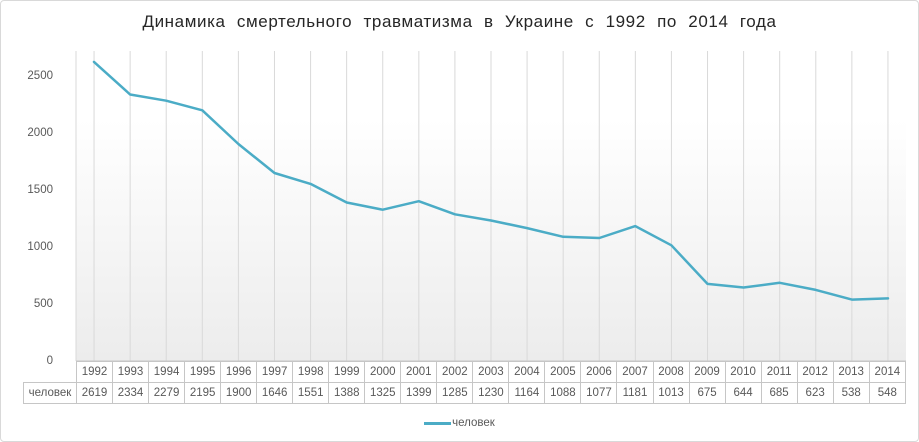 The image size is (919, 442). What do you see at coordinates (779, 372) in the screenshot?
I see `year-cell: 2011` at bounding box center [779, 372].